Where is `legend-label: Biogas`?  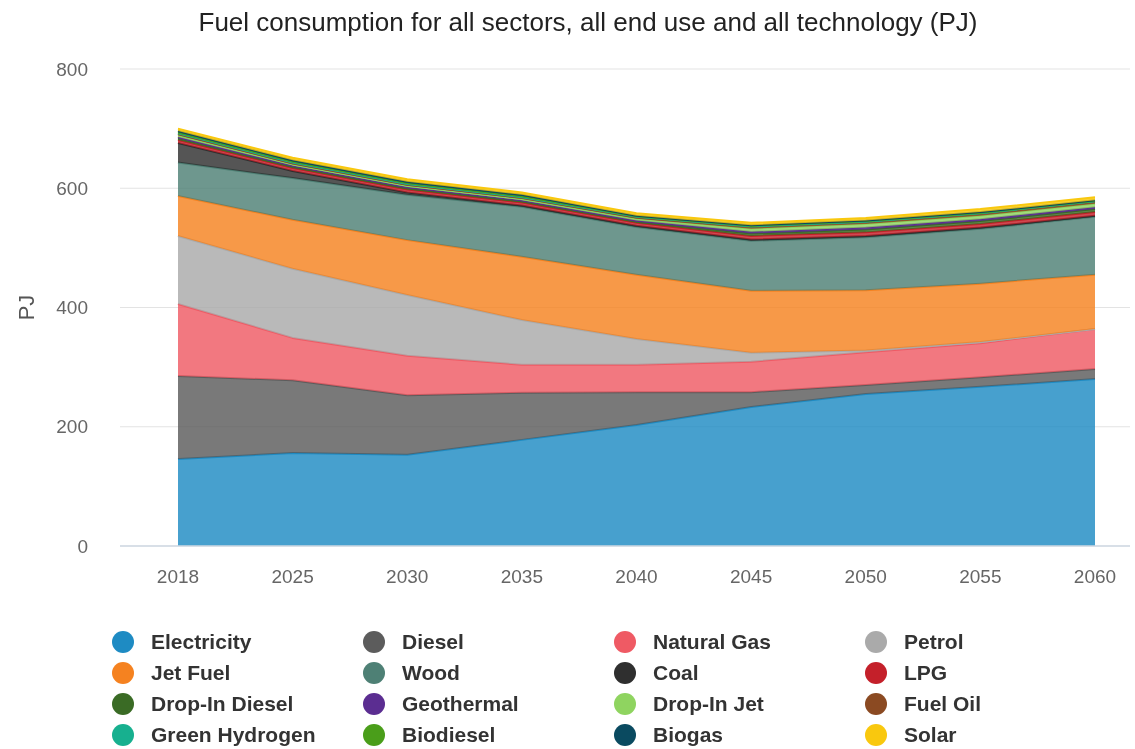
legend-label: Biogas is located at coordinates (688, 735).